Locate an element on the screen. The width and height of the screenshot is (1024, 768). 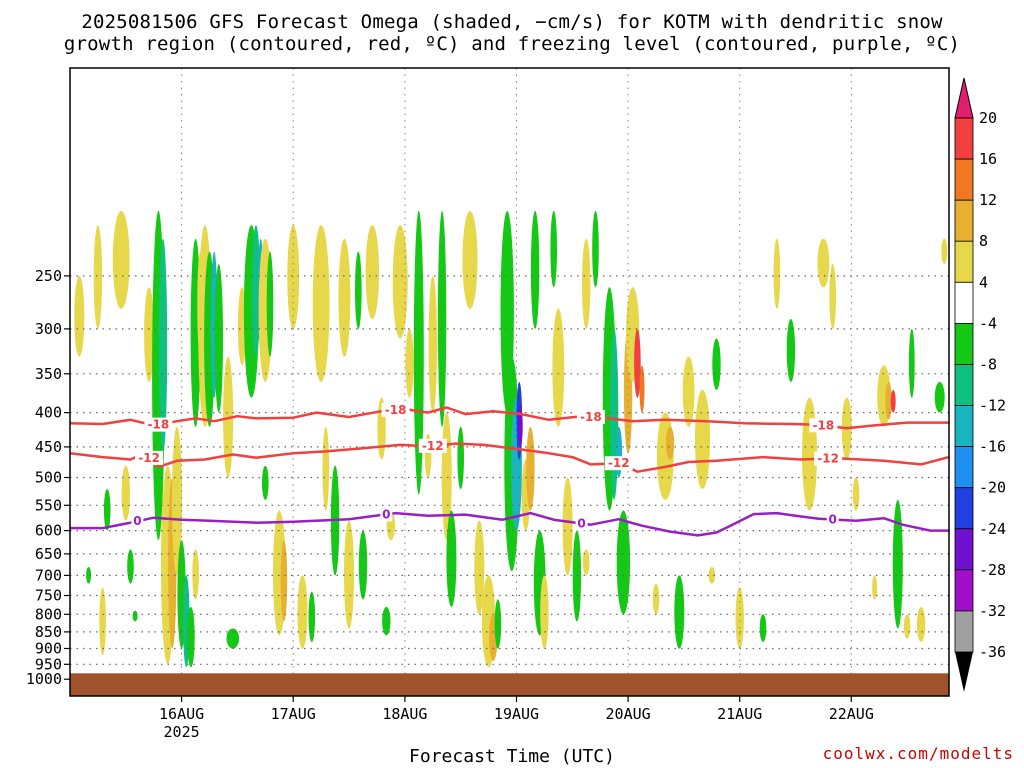
colorbar-legend: 20 16 12 8 4 -4 -8 -12 -16 -20 -24 -28 -32 -36 is located at coordinates (980, 384).